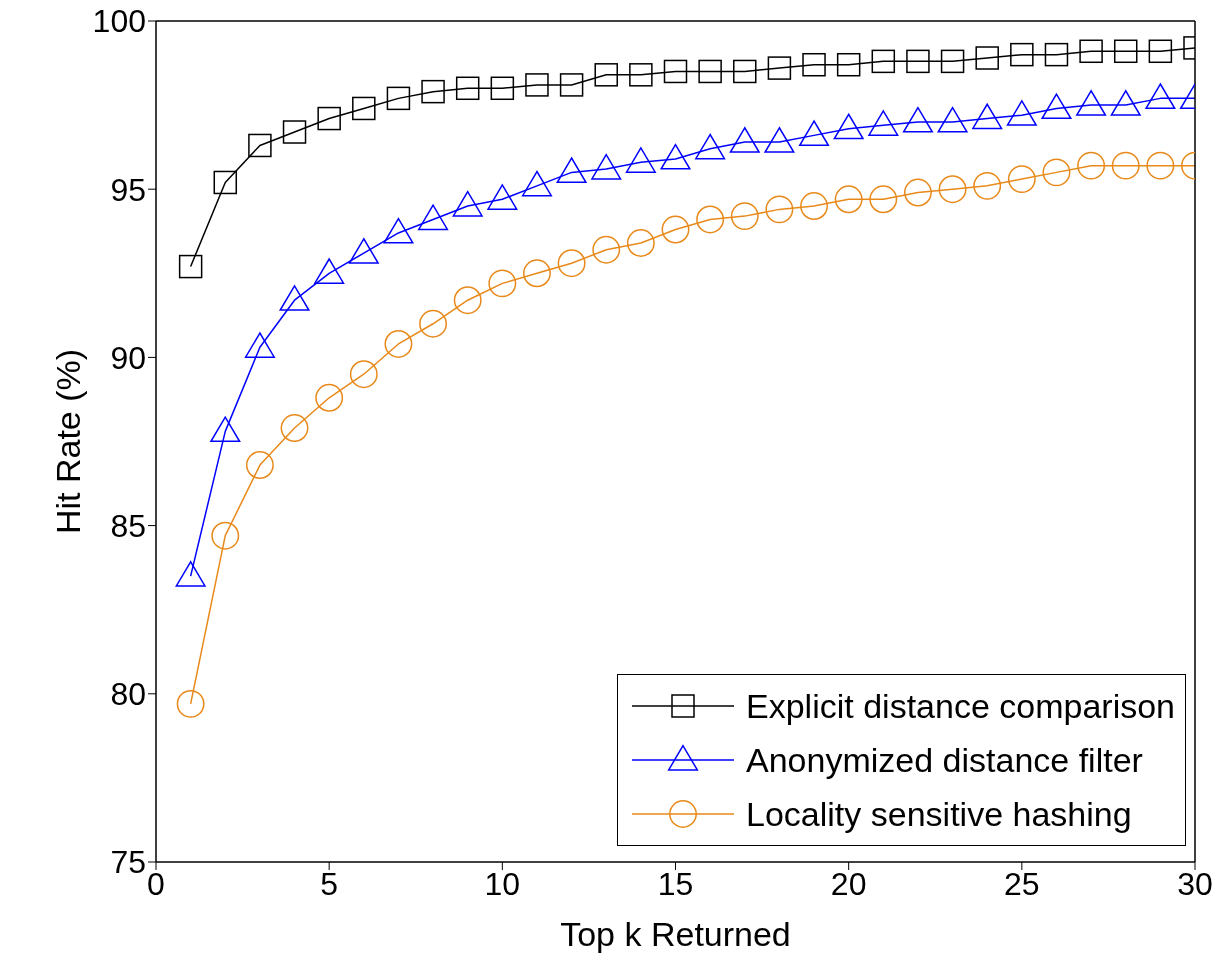  Describe the element at coordinates (128, 189) in the screenshot. I see `y-tick-label: 95` at that location.